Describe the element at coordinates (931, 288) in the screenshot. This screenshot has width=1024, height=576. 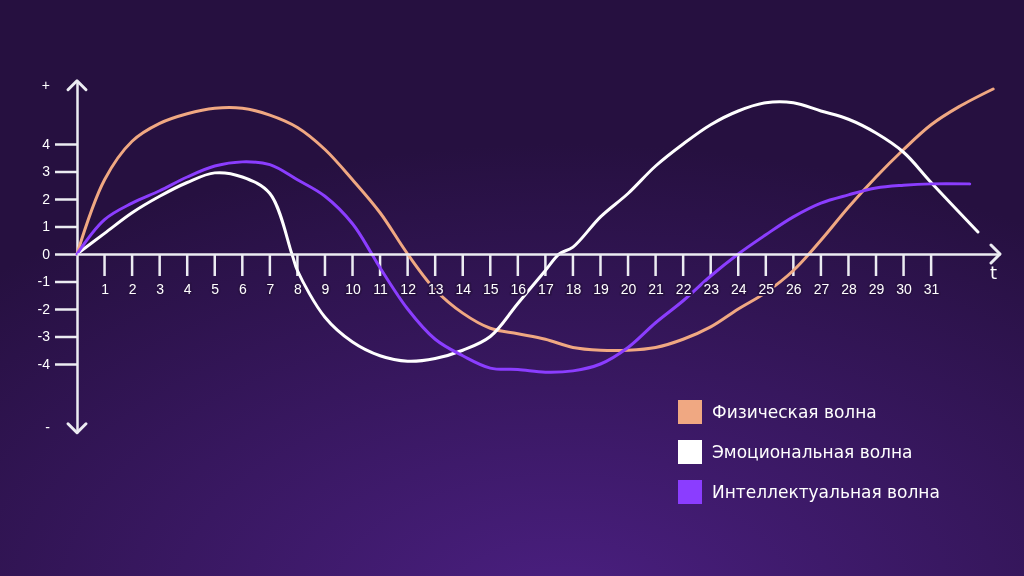
I see `x-tick-label: 31` at that location.